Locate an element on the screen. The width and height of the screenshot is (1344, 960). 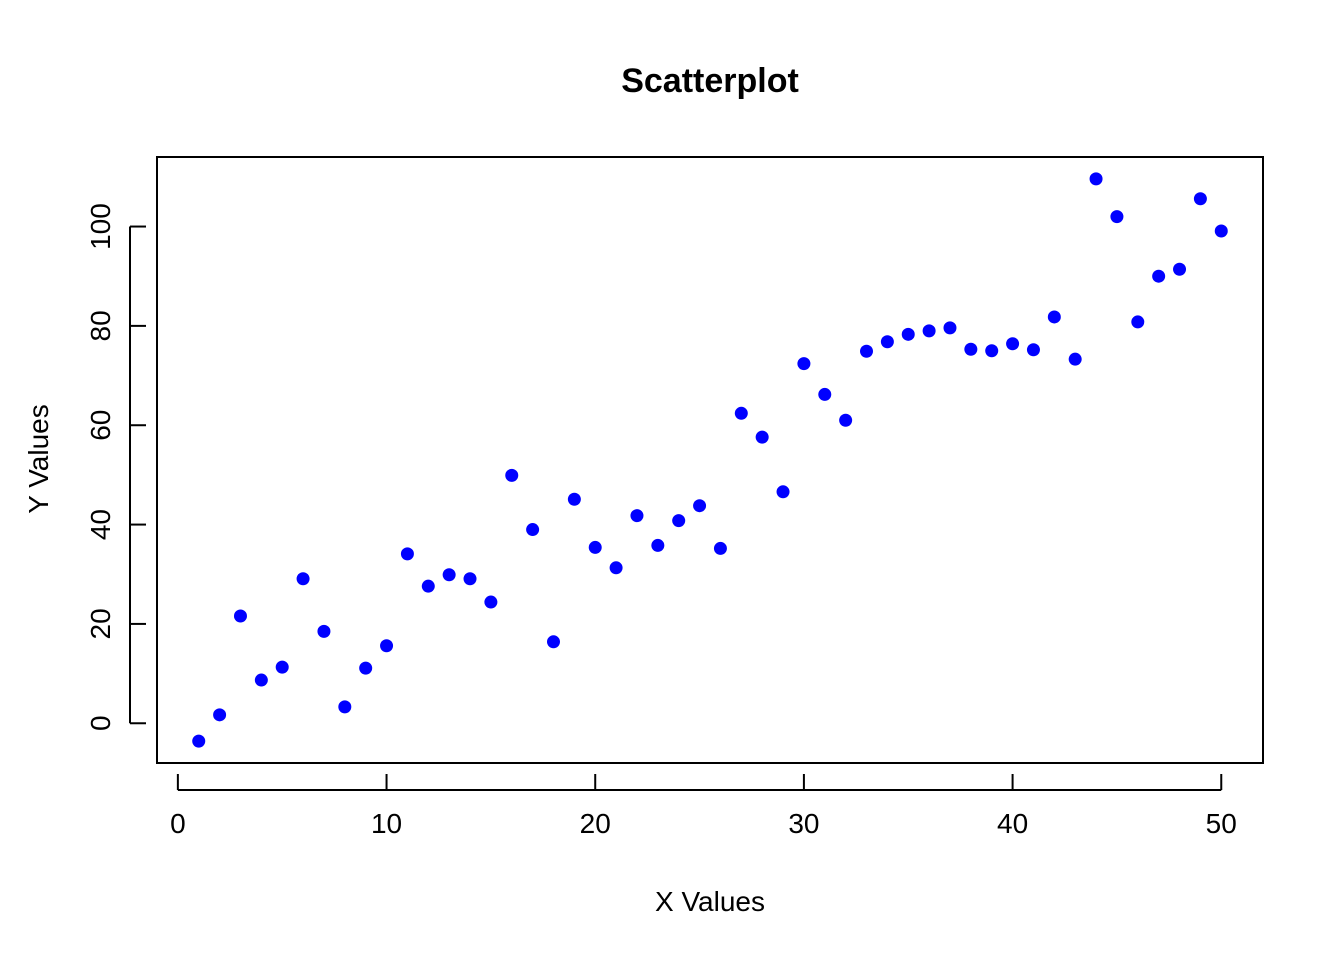
x-tick-label: 40 is located at coordinates (1012, 823).